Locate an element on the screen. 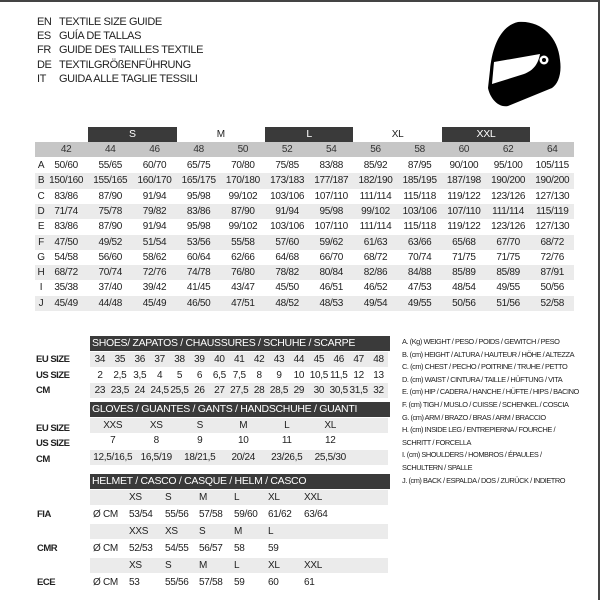  table-cell: 68/72 is located at coordinates (552, 242).